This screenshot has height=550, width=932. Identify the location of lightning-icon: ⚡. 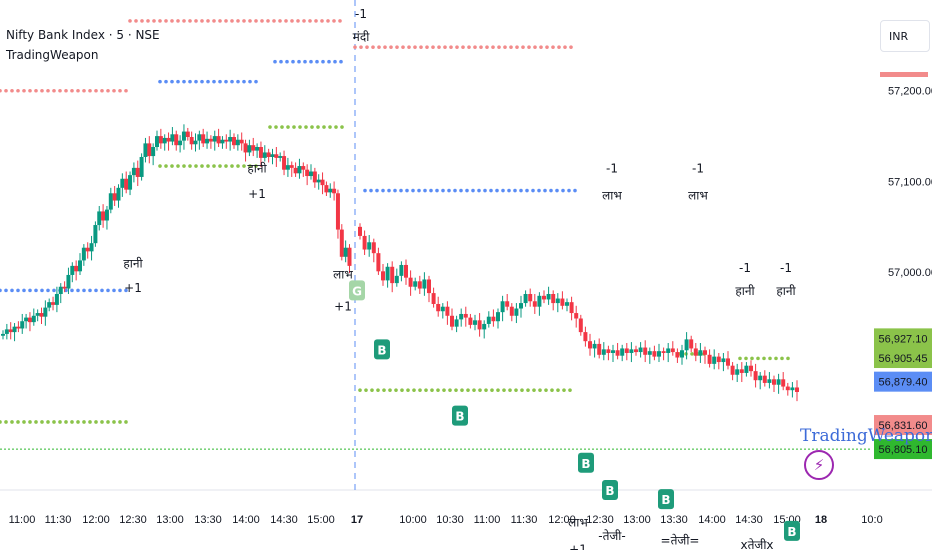
(819, 465).